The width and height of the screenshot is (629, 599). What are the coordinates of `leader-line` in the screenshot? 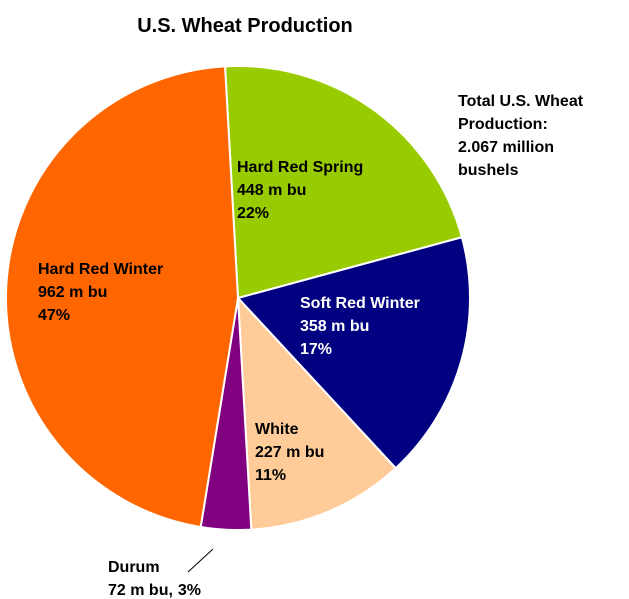 It's located at (200, 560).